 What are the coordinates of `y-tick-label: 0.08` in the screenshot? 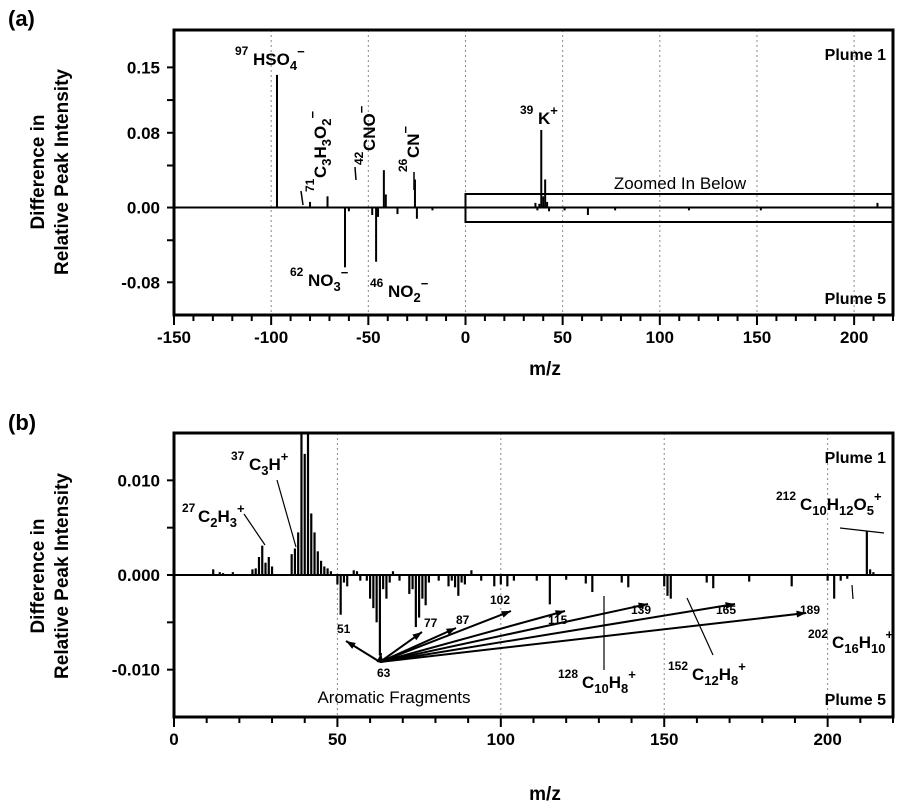 It's located at (143, 133).